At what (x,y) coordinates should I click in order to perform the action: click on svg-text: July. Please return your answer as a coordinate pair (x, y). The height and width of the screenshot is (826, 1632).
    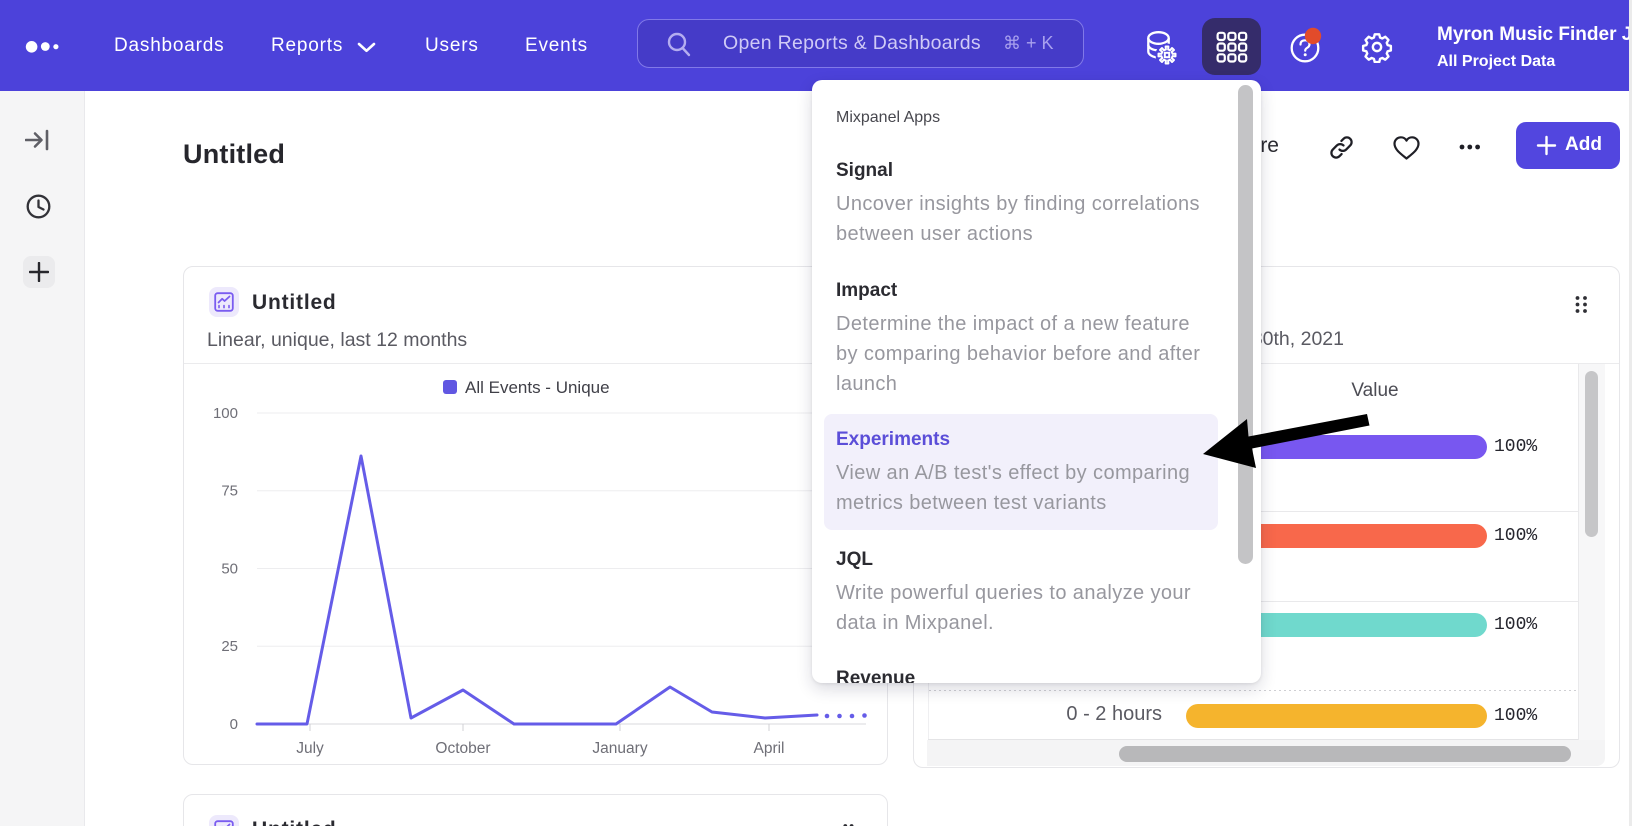
    Looking at the image, I should click on (310, 748).